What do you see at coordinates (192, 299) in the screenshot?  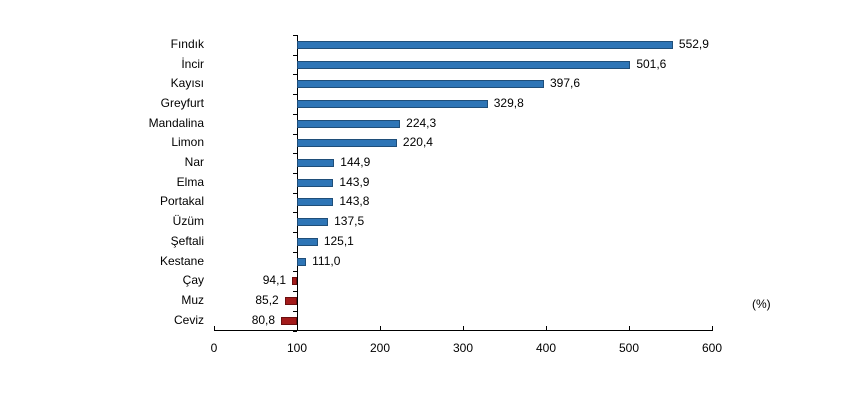 I see `category-label: Muz` at bounding box center [192, 299].